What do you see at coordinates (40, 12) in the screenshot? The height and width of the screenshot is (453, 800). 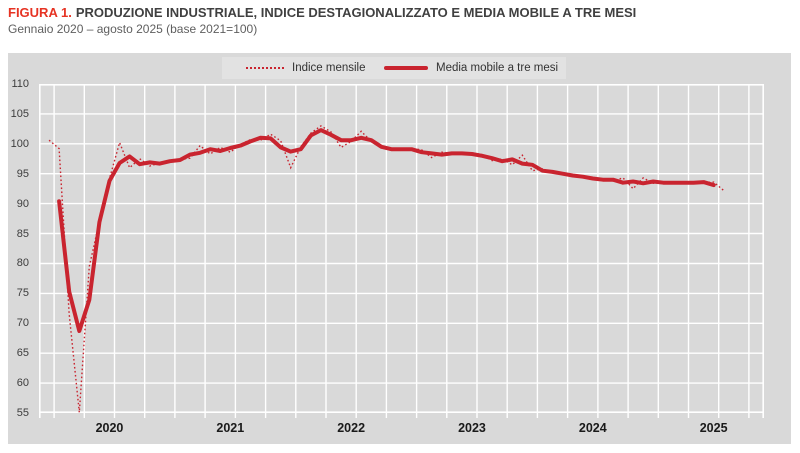 I see `figure-number-label: FIGURA 1.` at bounding box center [40, 12].